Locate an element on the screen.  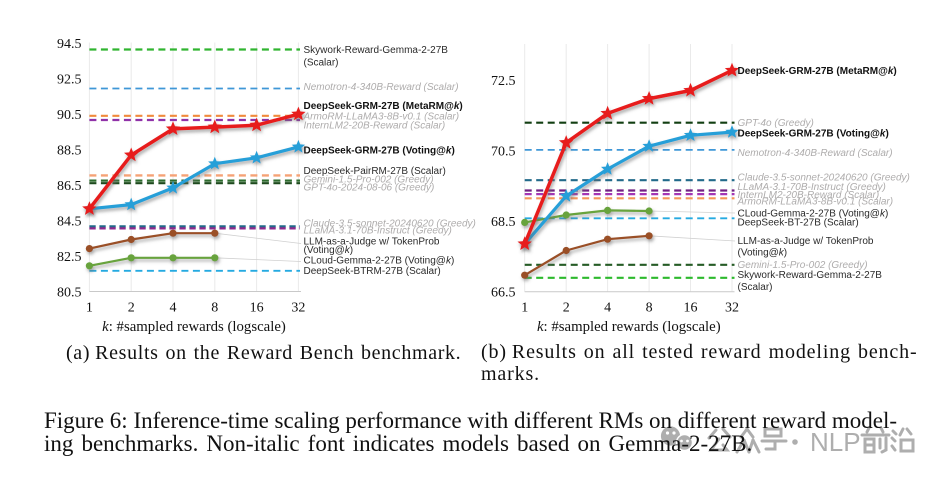
svg-text: DeepSeek-BTRM-27B (Scalar) is located at coordinates (372, 271).